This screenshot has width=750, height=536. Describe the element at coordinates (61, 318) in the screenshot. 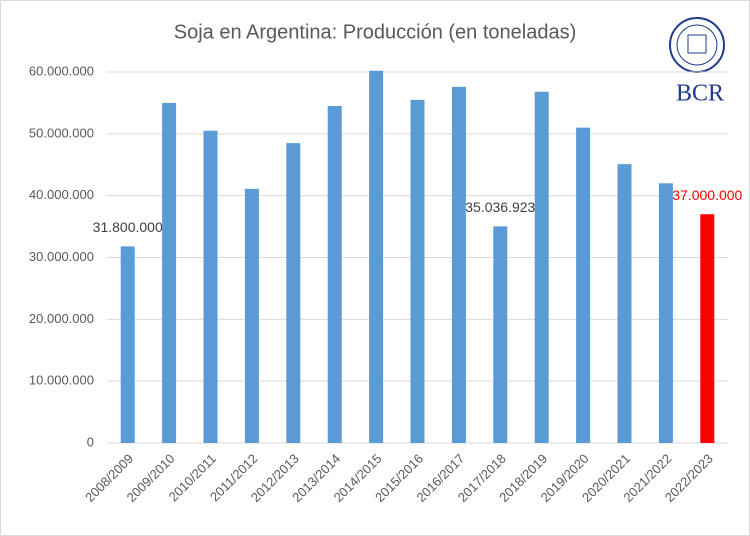

I see `y-tick-label: 20.000.000` at that location.